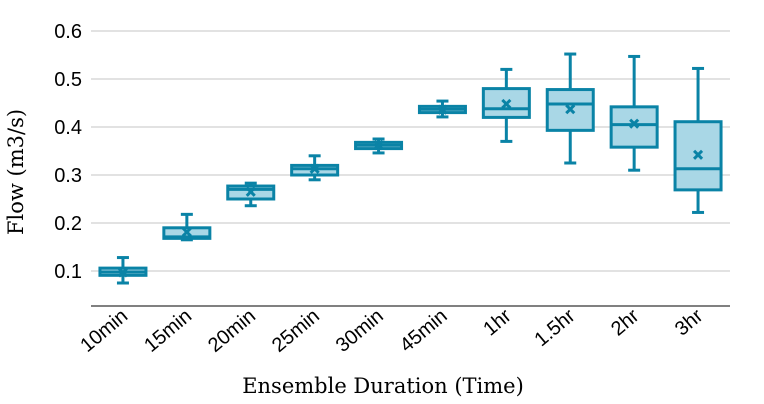 This screenshot has width=764, height=404. I want to click on x-tick-label: 45min, so click(424, 331).